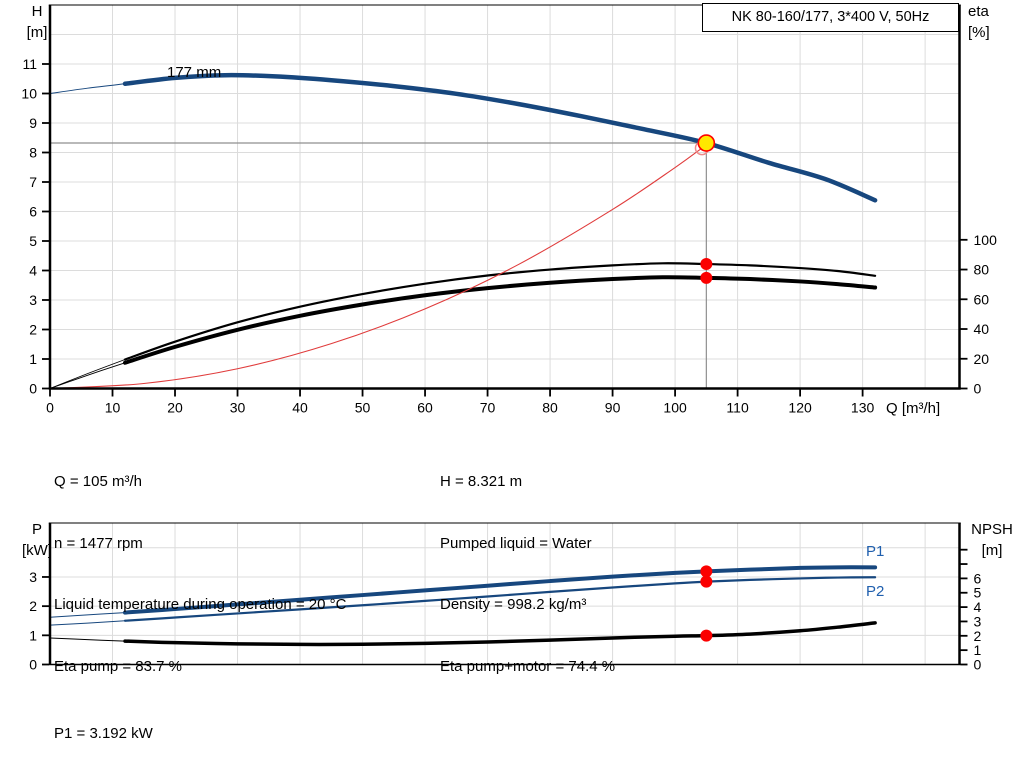  Describe the element at coordinates (118, 666) in the screenshot. I see `info-line: Eta pump = 83.7 %` at that location.